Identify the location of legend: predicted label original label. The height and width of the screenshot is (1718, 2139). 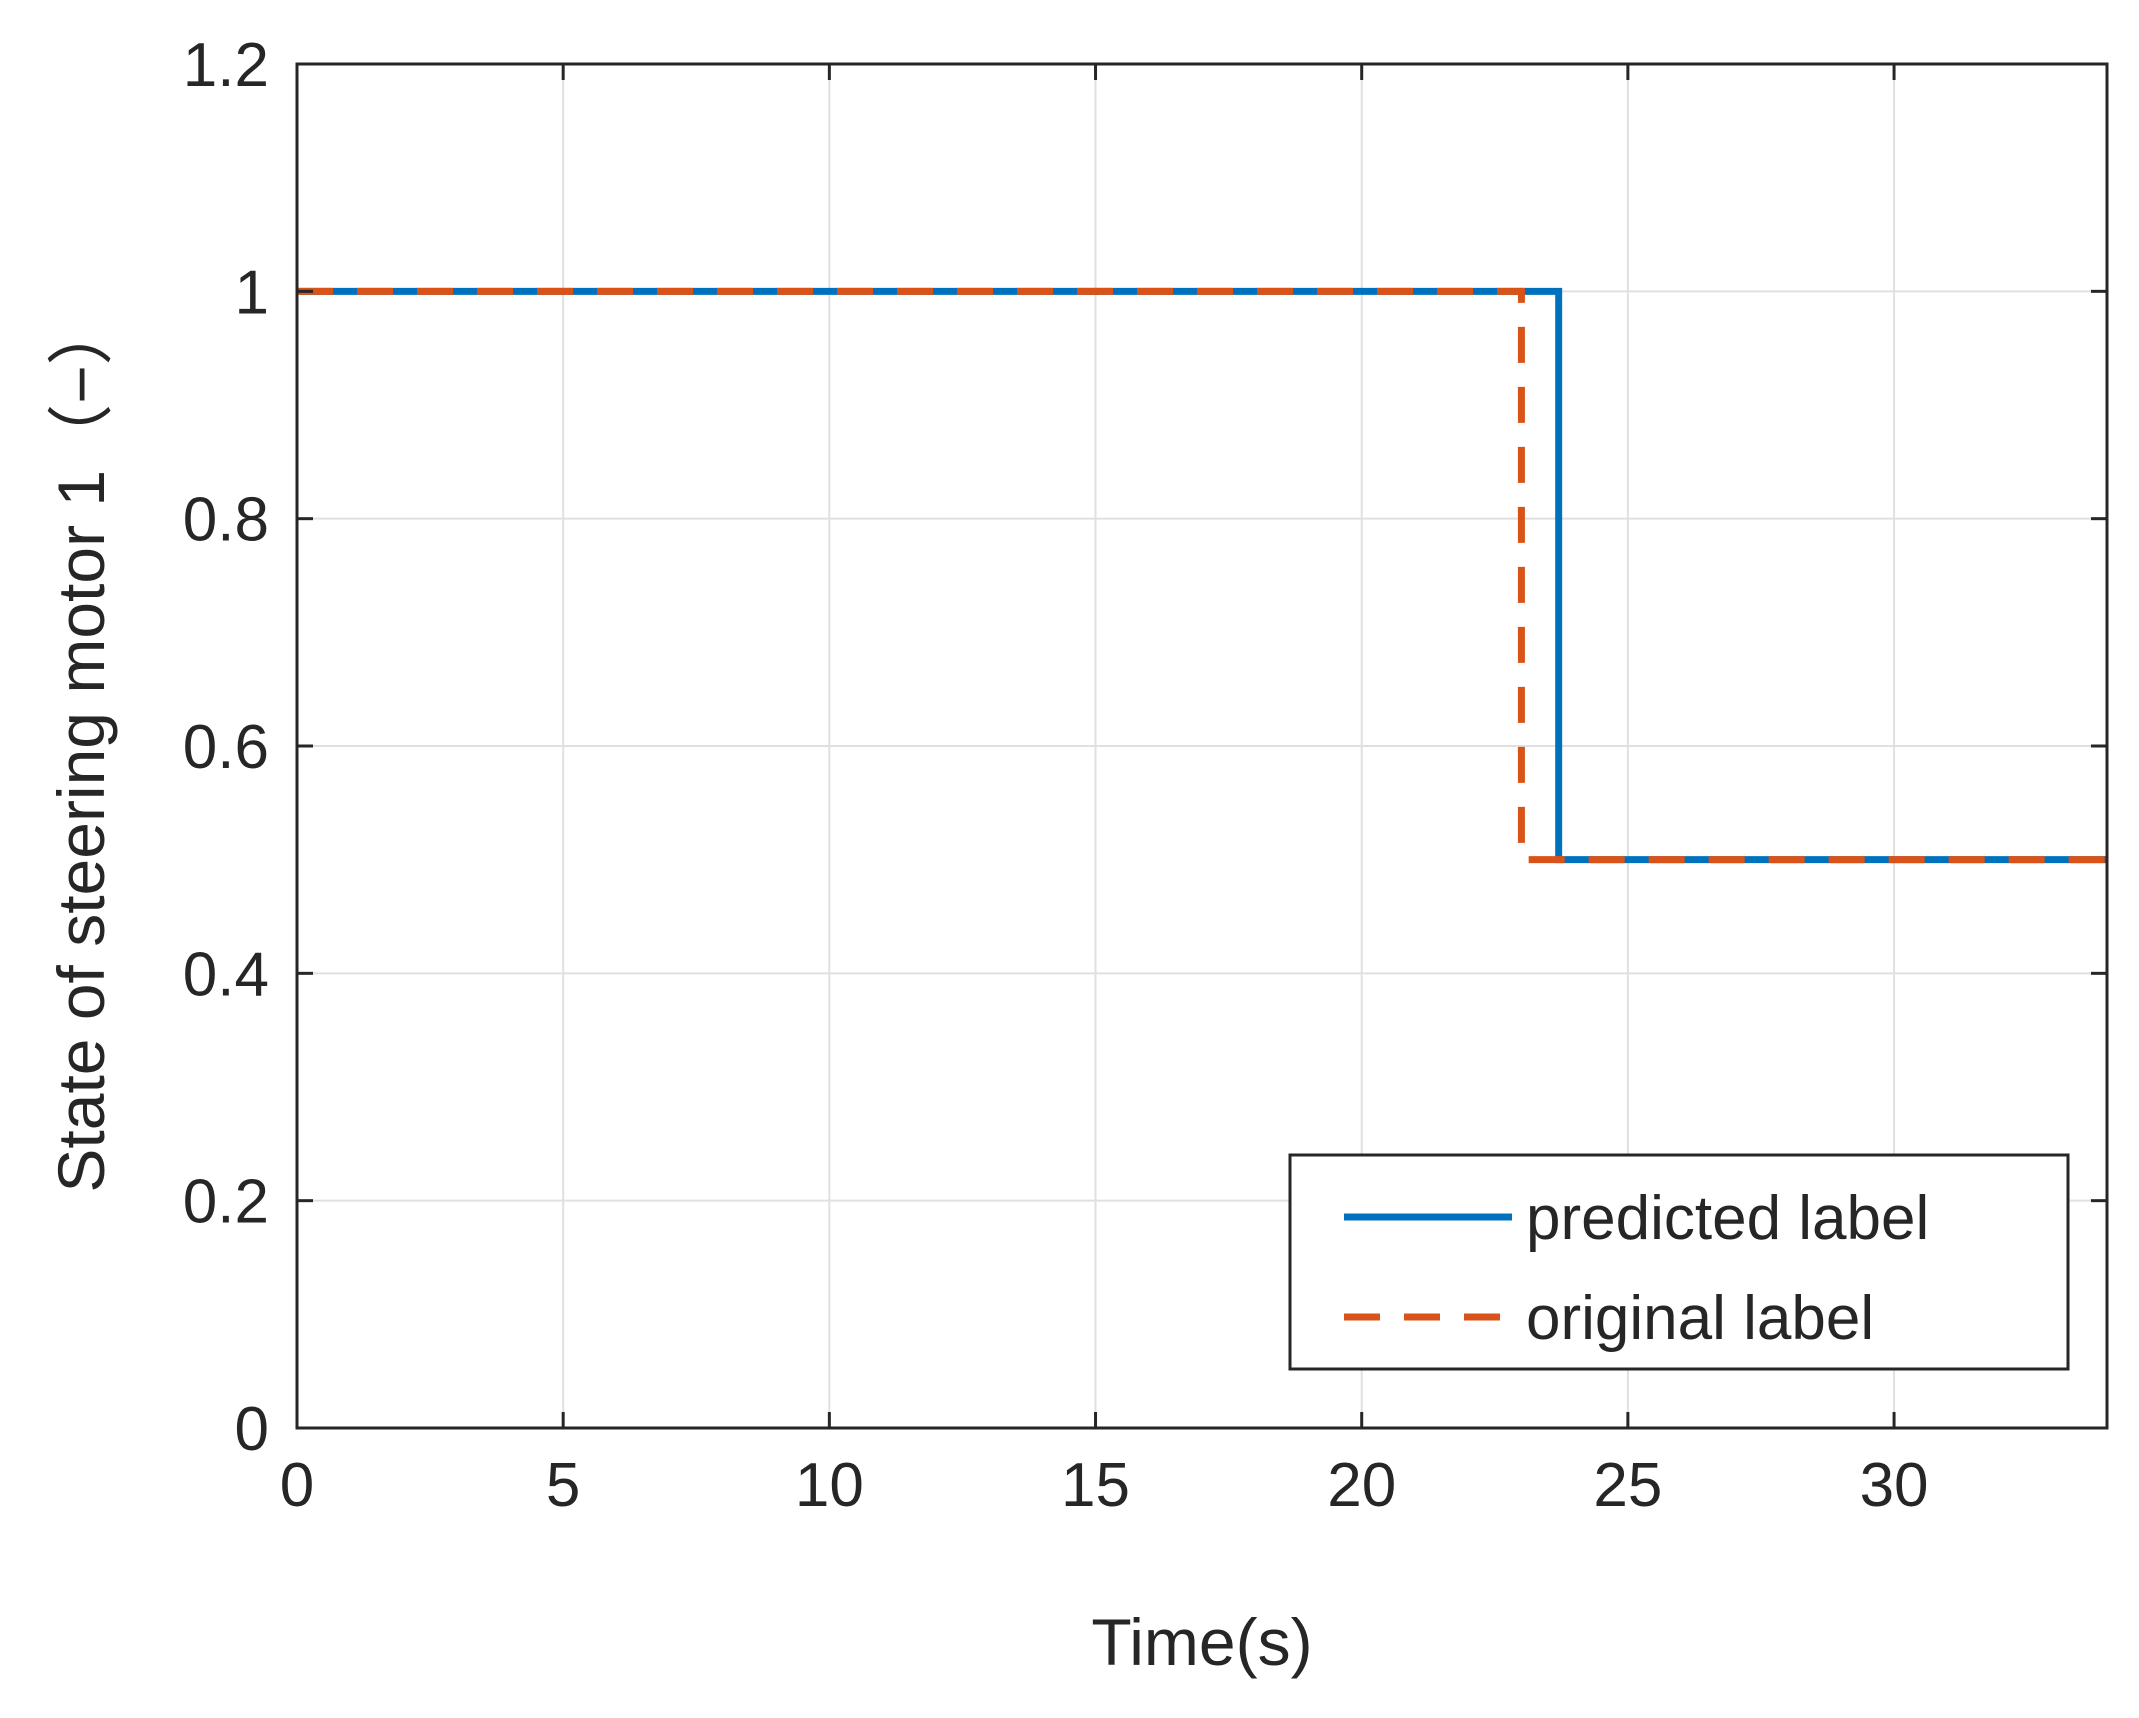
(1679, 1262).